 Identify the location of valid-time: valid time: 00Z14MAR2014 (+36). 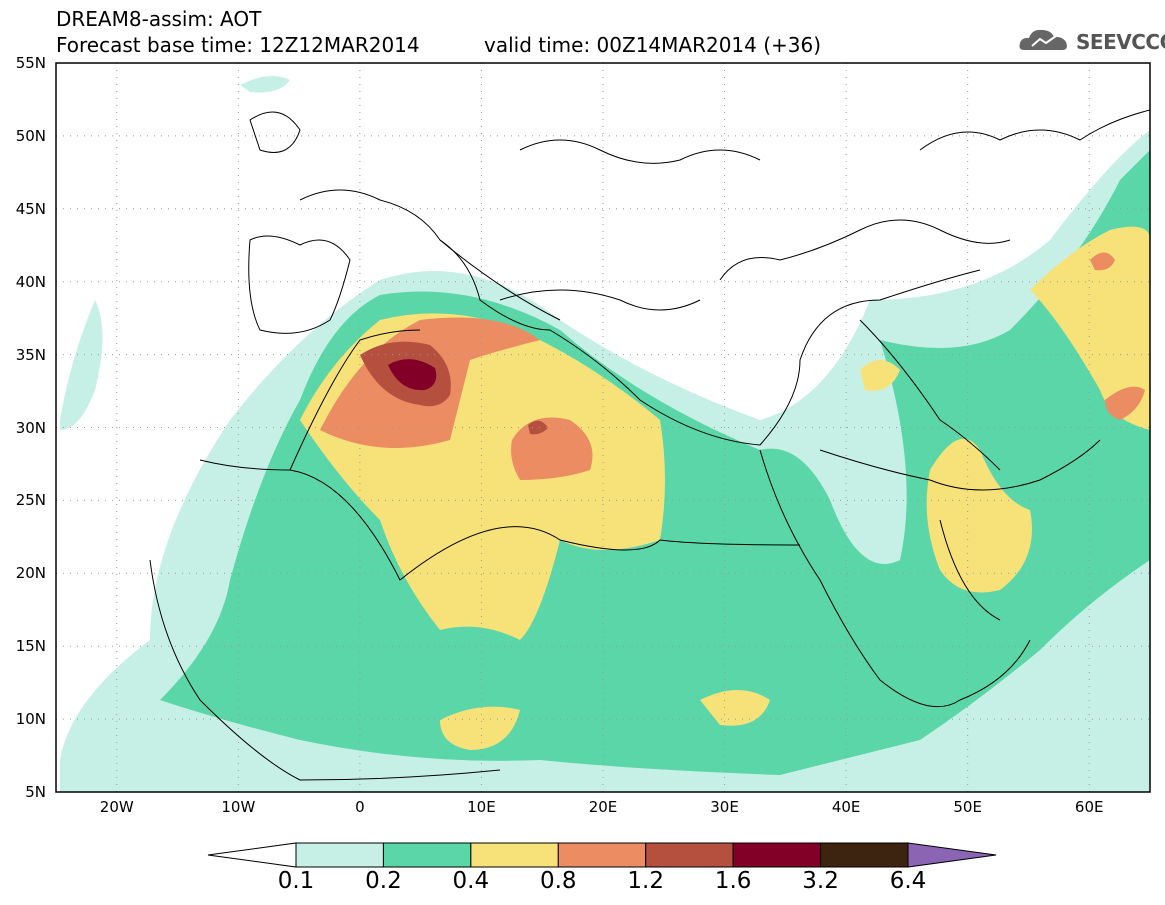
(653, 45).